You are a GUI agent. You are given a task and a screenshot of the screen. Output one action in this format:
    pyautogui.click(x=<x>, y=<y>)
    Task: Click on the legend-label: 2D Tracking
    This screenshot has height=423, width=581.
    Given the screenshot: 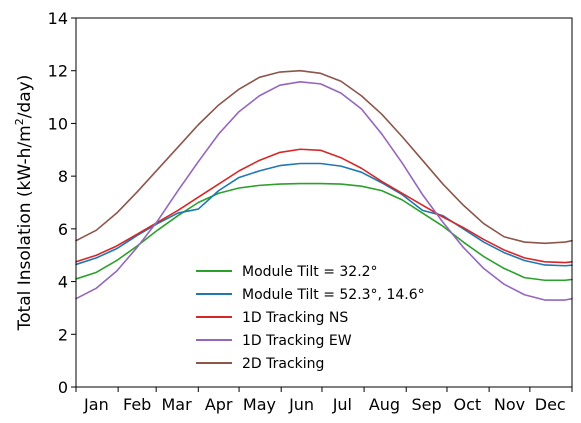 What is the action you would take?
    pyautogui.click(x=283, y=364)
    